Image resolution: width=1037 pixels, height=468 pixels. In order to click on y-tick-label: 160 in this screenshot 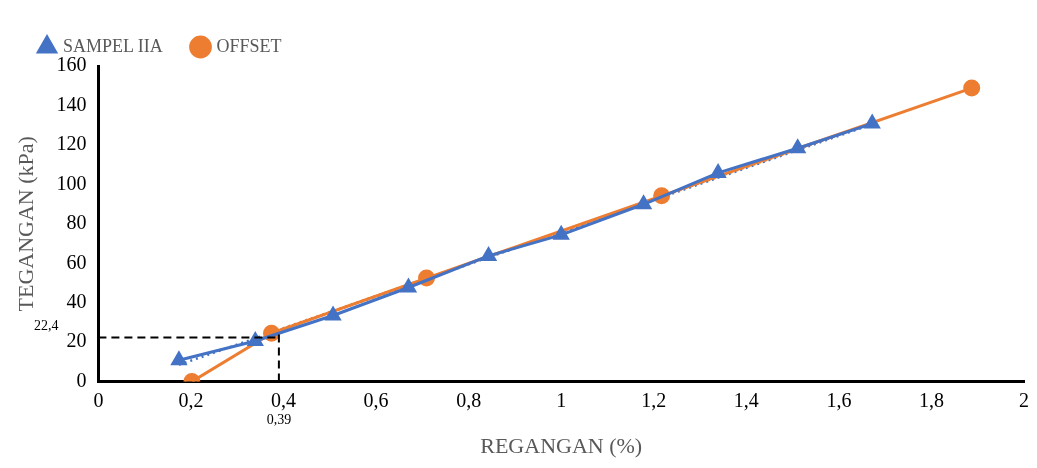, I will do `click(71, 64)`.